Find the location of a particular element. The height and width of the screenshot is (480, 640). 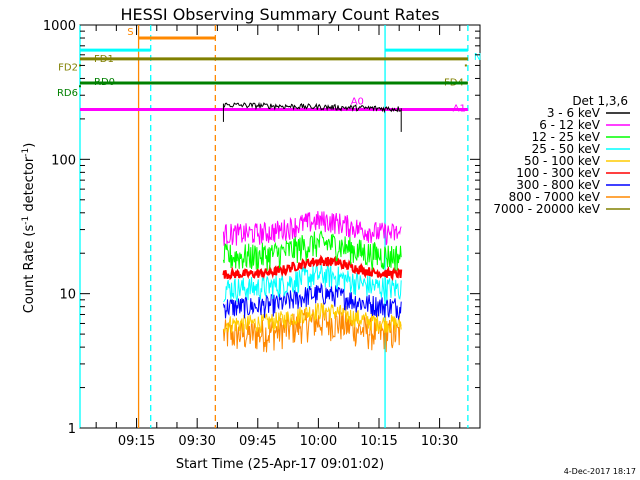

flag-label-a0: A0 is located at coordinates (357, 101).